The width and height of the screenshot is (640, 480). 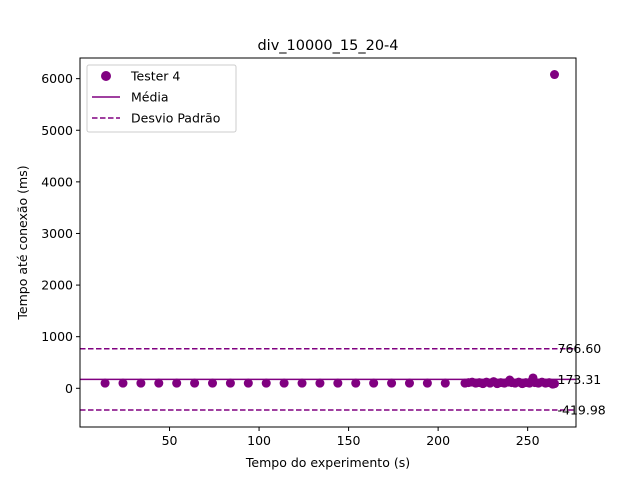 I want to click on x-tick-label-150: 150, so click(x=349, y=440).